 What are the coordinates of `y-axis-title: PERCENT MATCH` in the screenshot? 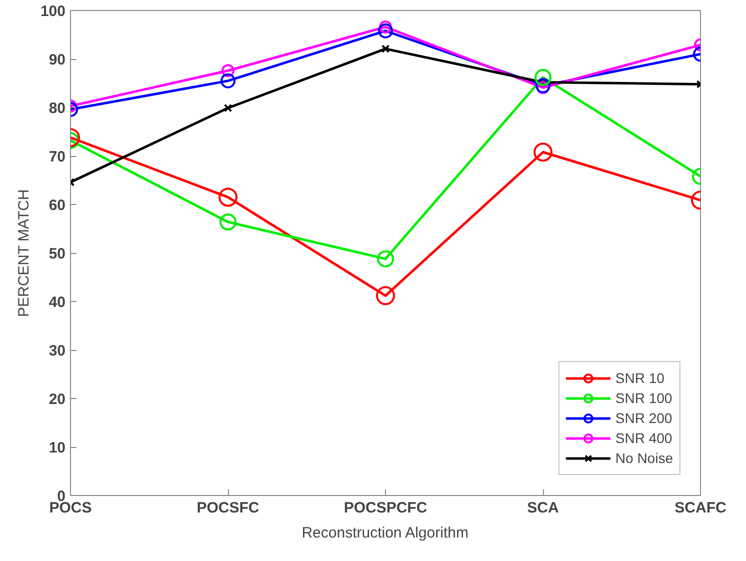 It's located at (23, 253).